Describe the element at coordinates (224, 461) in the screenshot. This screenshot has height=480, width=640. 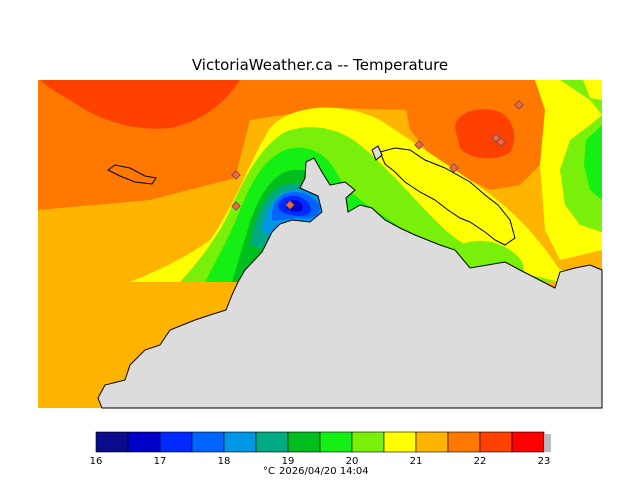
I see `colorbar-tick-label: 18` at that location.